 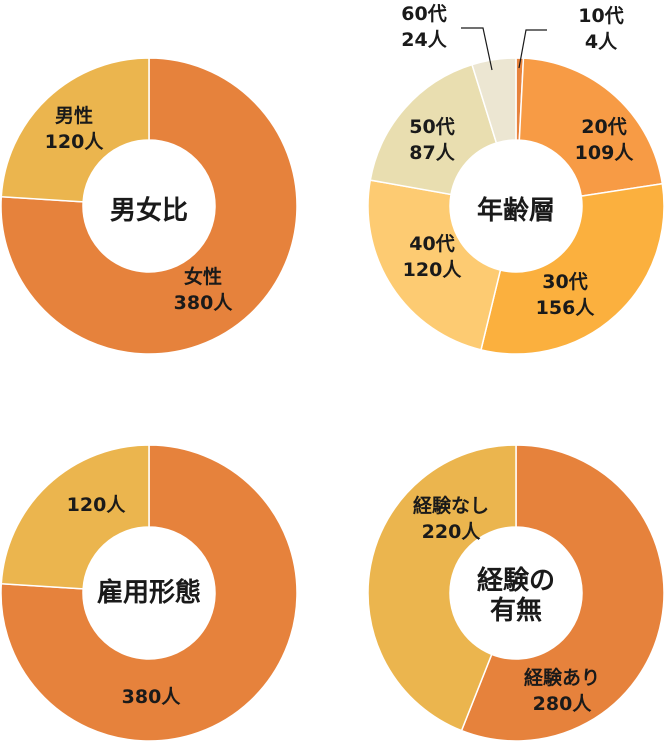 What do you see at coordinates (204, 303) in the screenshot?
I see `slice-value-female: 380人` at bounding box center [204, 303].